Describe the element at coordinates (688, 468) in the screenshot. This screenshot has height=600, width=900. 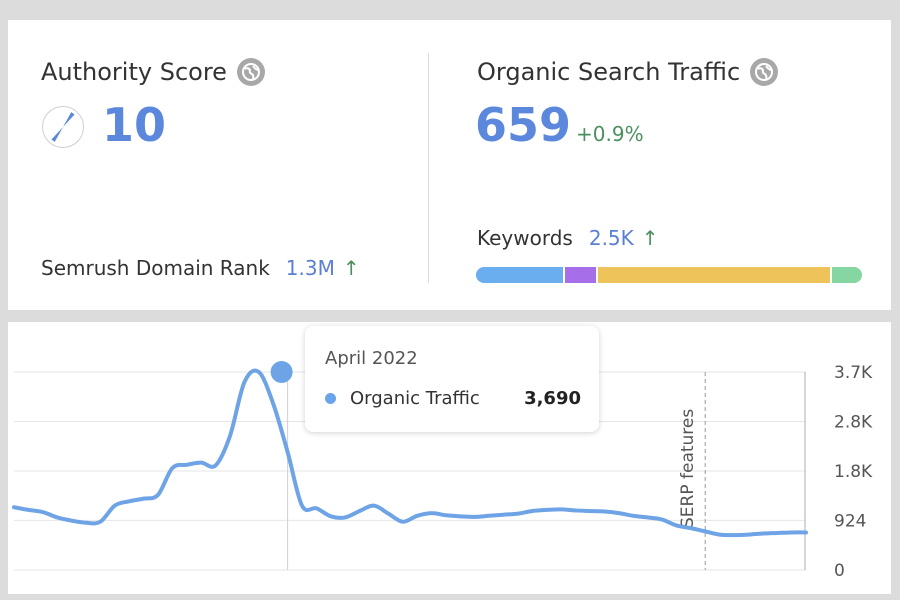
I see `serp-annotation-label: SERP features` at that location.